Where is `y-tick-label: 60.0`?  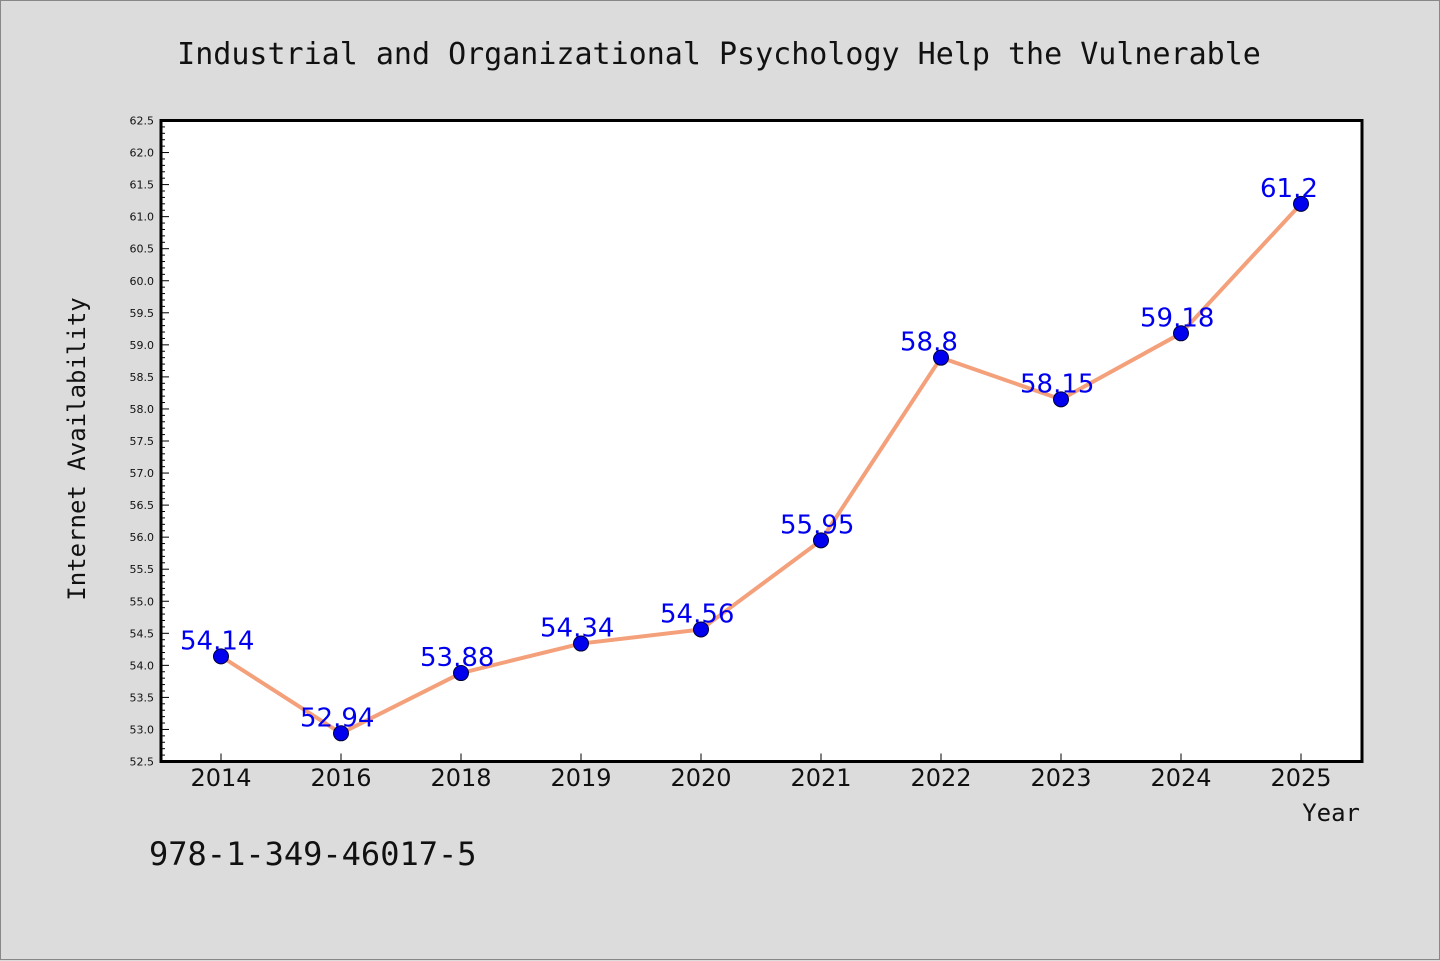
y-tick-label: 60.0 is located at coordinates (142, 281).